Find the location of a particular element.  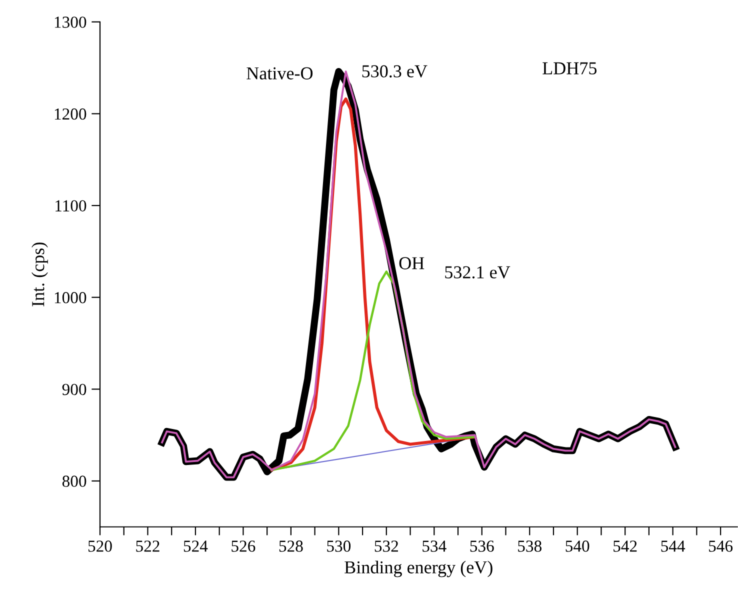

y-tick-label: 800 is located at coordinates (74, 481).